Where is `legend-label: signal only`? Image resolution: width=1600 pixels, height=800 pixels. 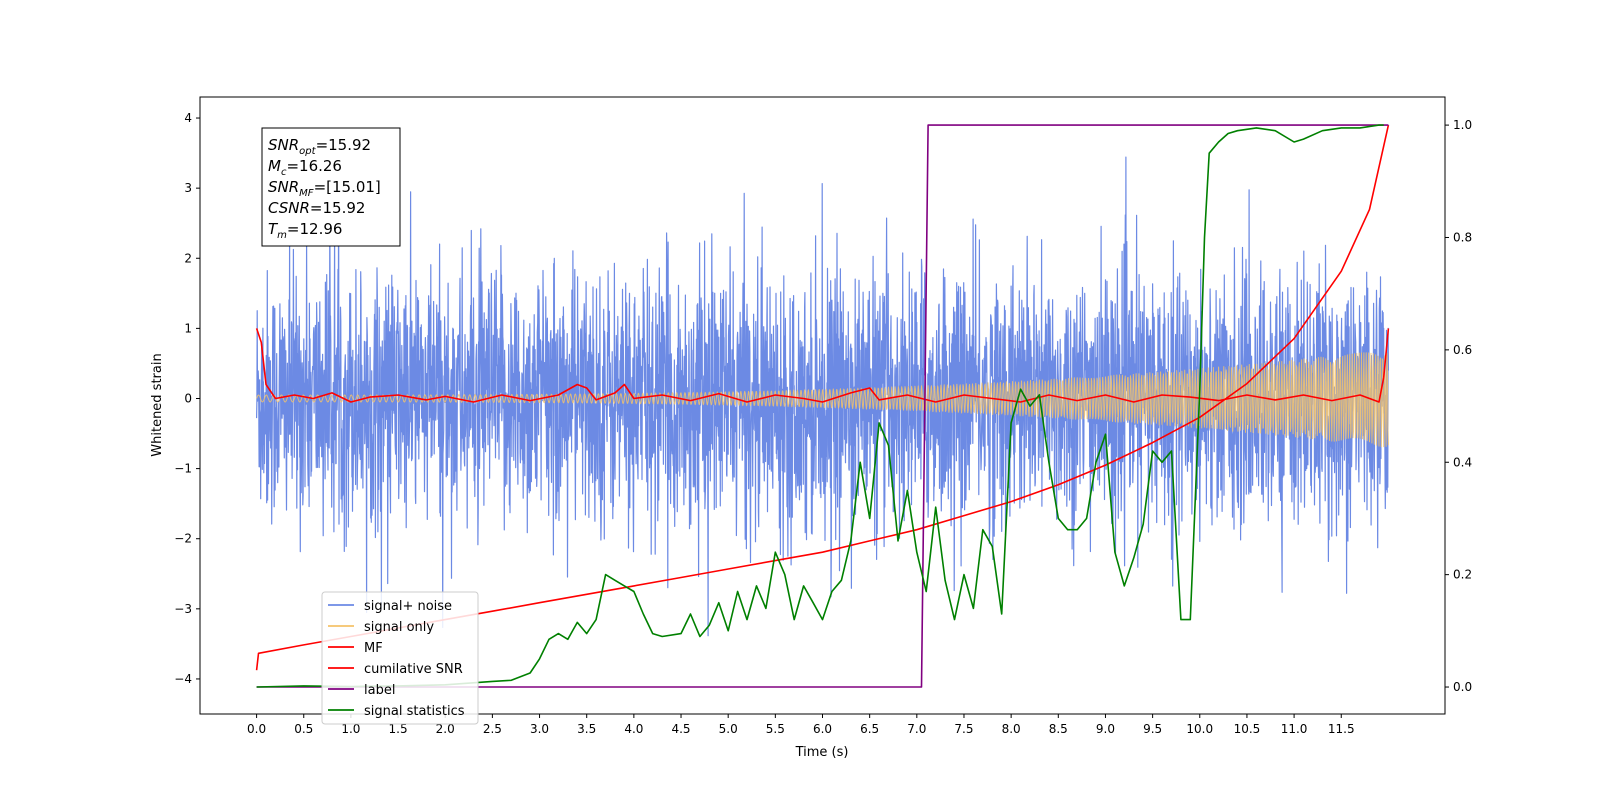
legend-label: signal only is located at coordinates (399, 627).